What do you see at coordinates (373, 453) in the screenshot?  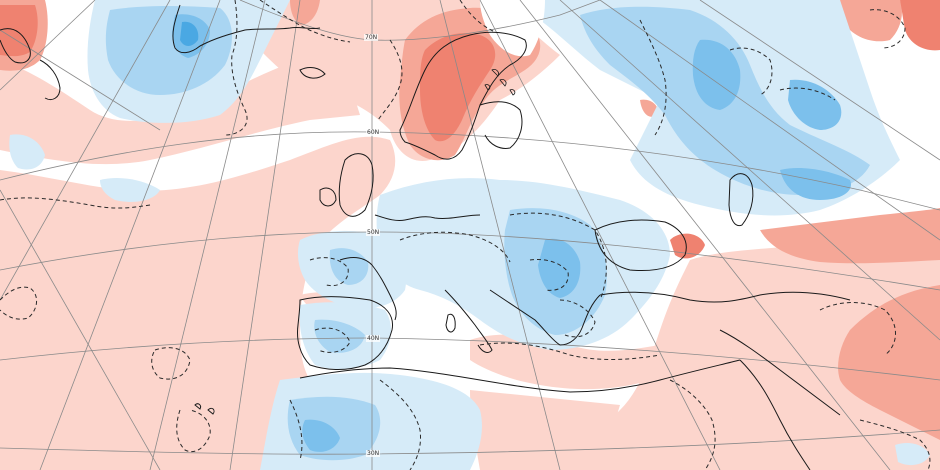 I see `latitude-label-30n: 30N` at bounding box center [373, 453].